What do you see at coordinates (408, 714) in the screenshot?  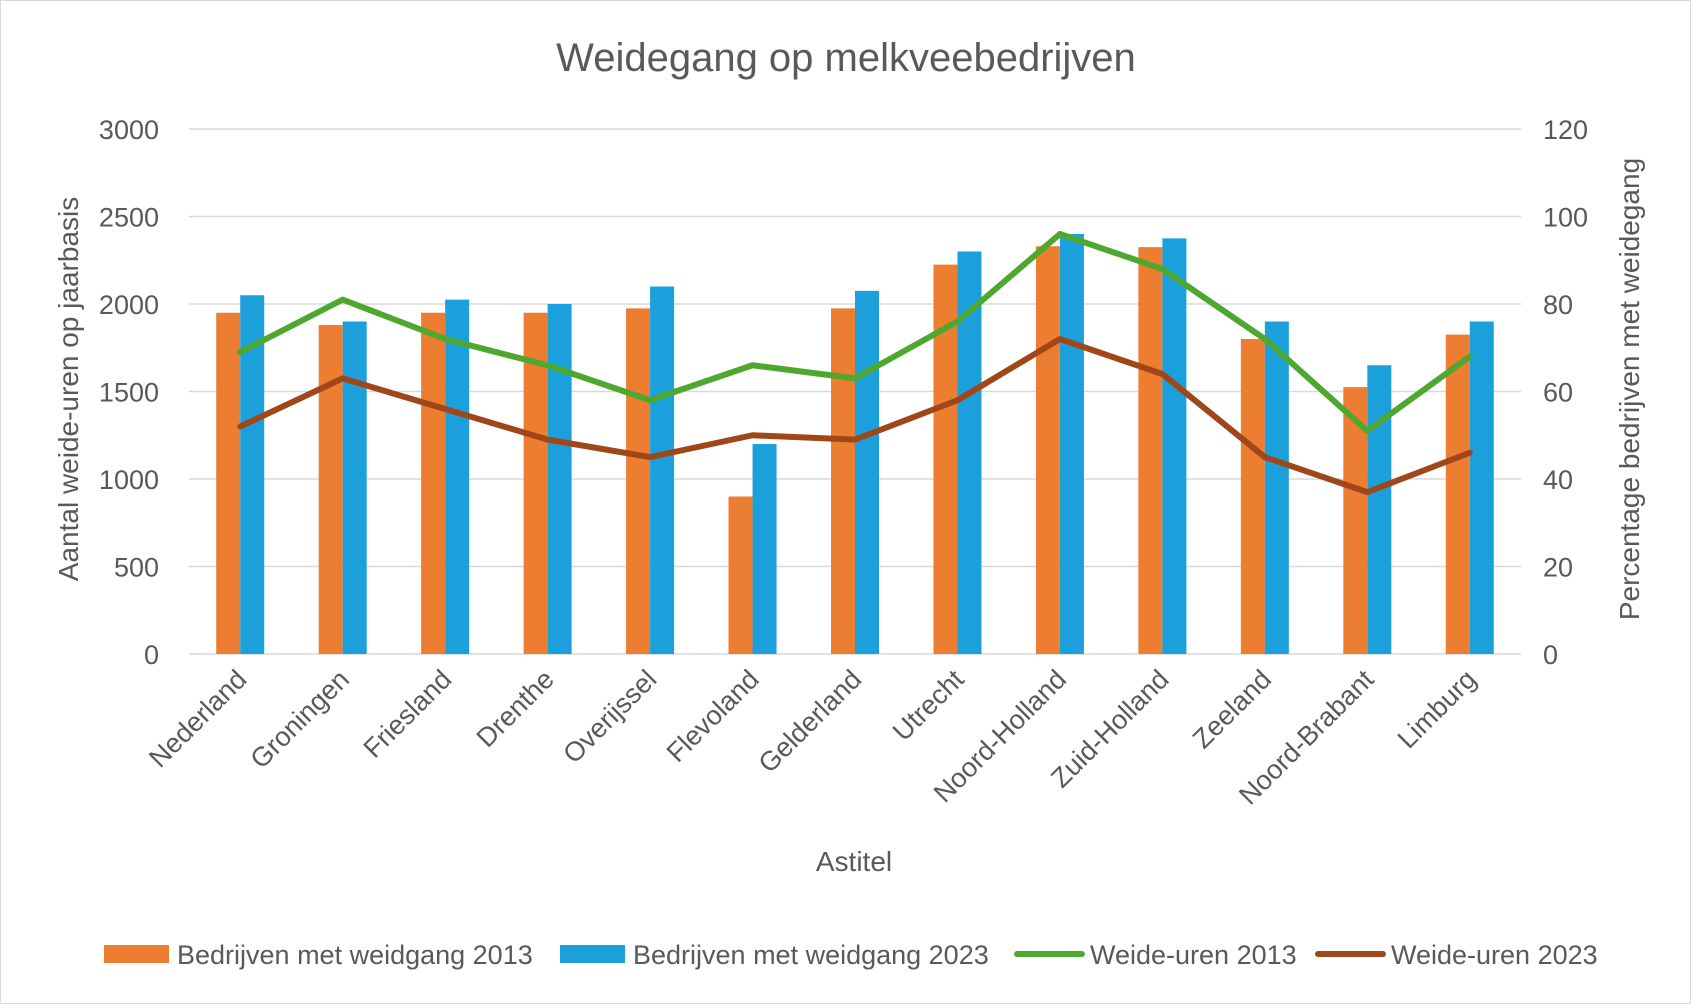 I see `x-tick-label: Friesland` at bounding box center [408, 714].